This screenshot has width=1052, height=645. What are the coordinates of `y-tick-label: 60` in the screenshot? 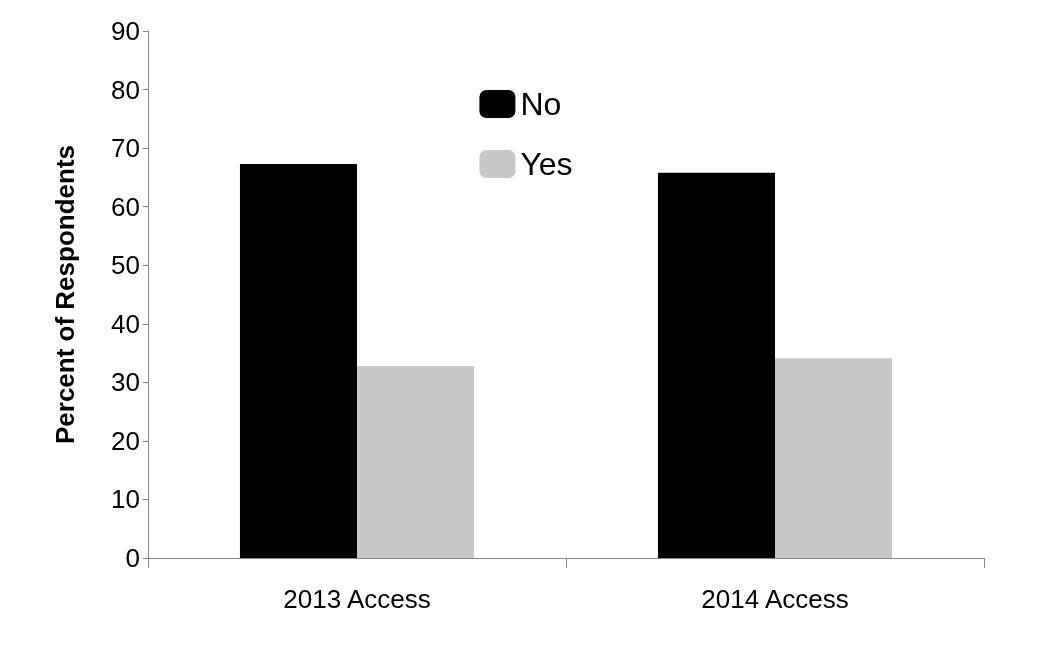 It's located at (125, 206).